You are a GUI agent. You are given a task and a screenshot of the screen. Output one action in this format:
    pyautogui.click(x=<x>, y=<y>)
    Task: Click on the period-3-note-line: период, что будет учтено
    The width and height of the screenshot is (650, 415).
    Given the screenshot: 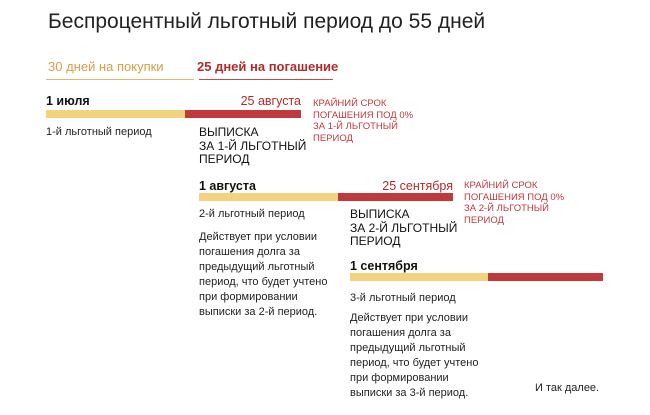 What is the action you would take?
    pyautogui.click(x=414, y=363)
    